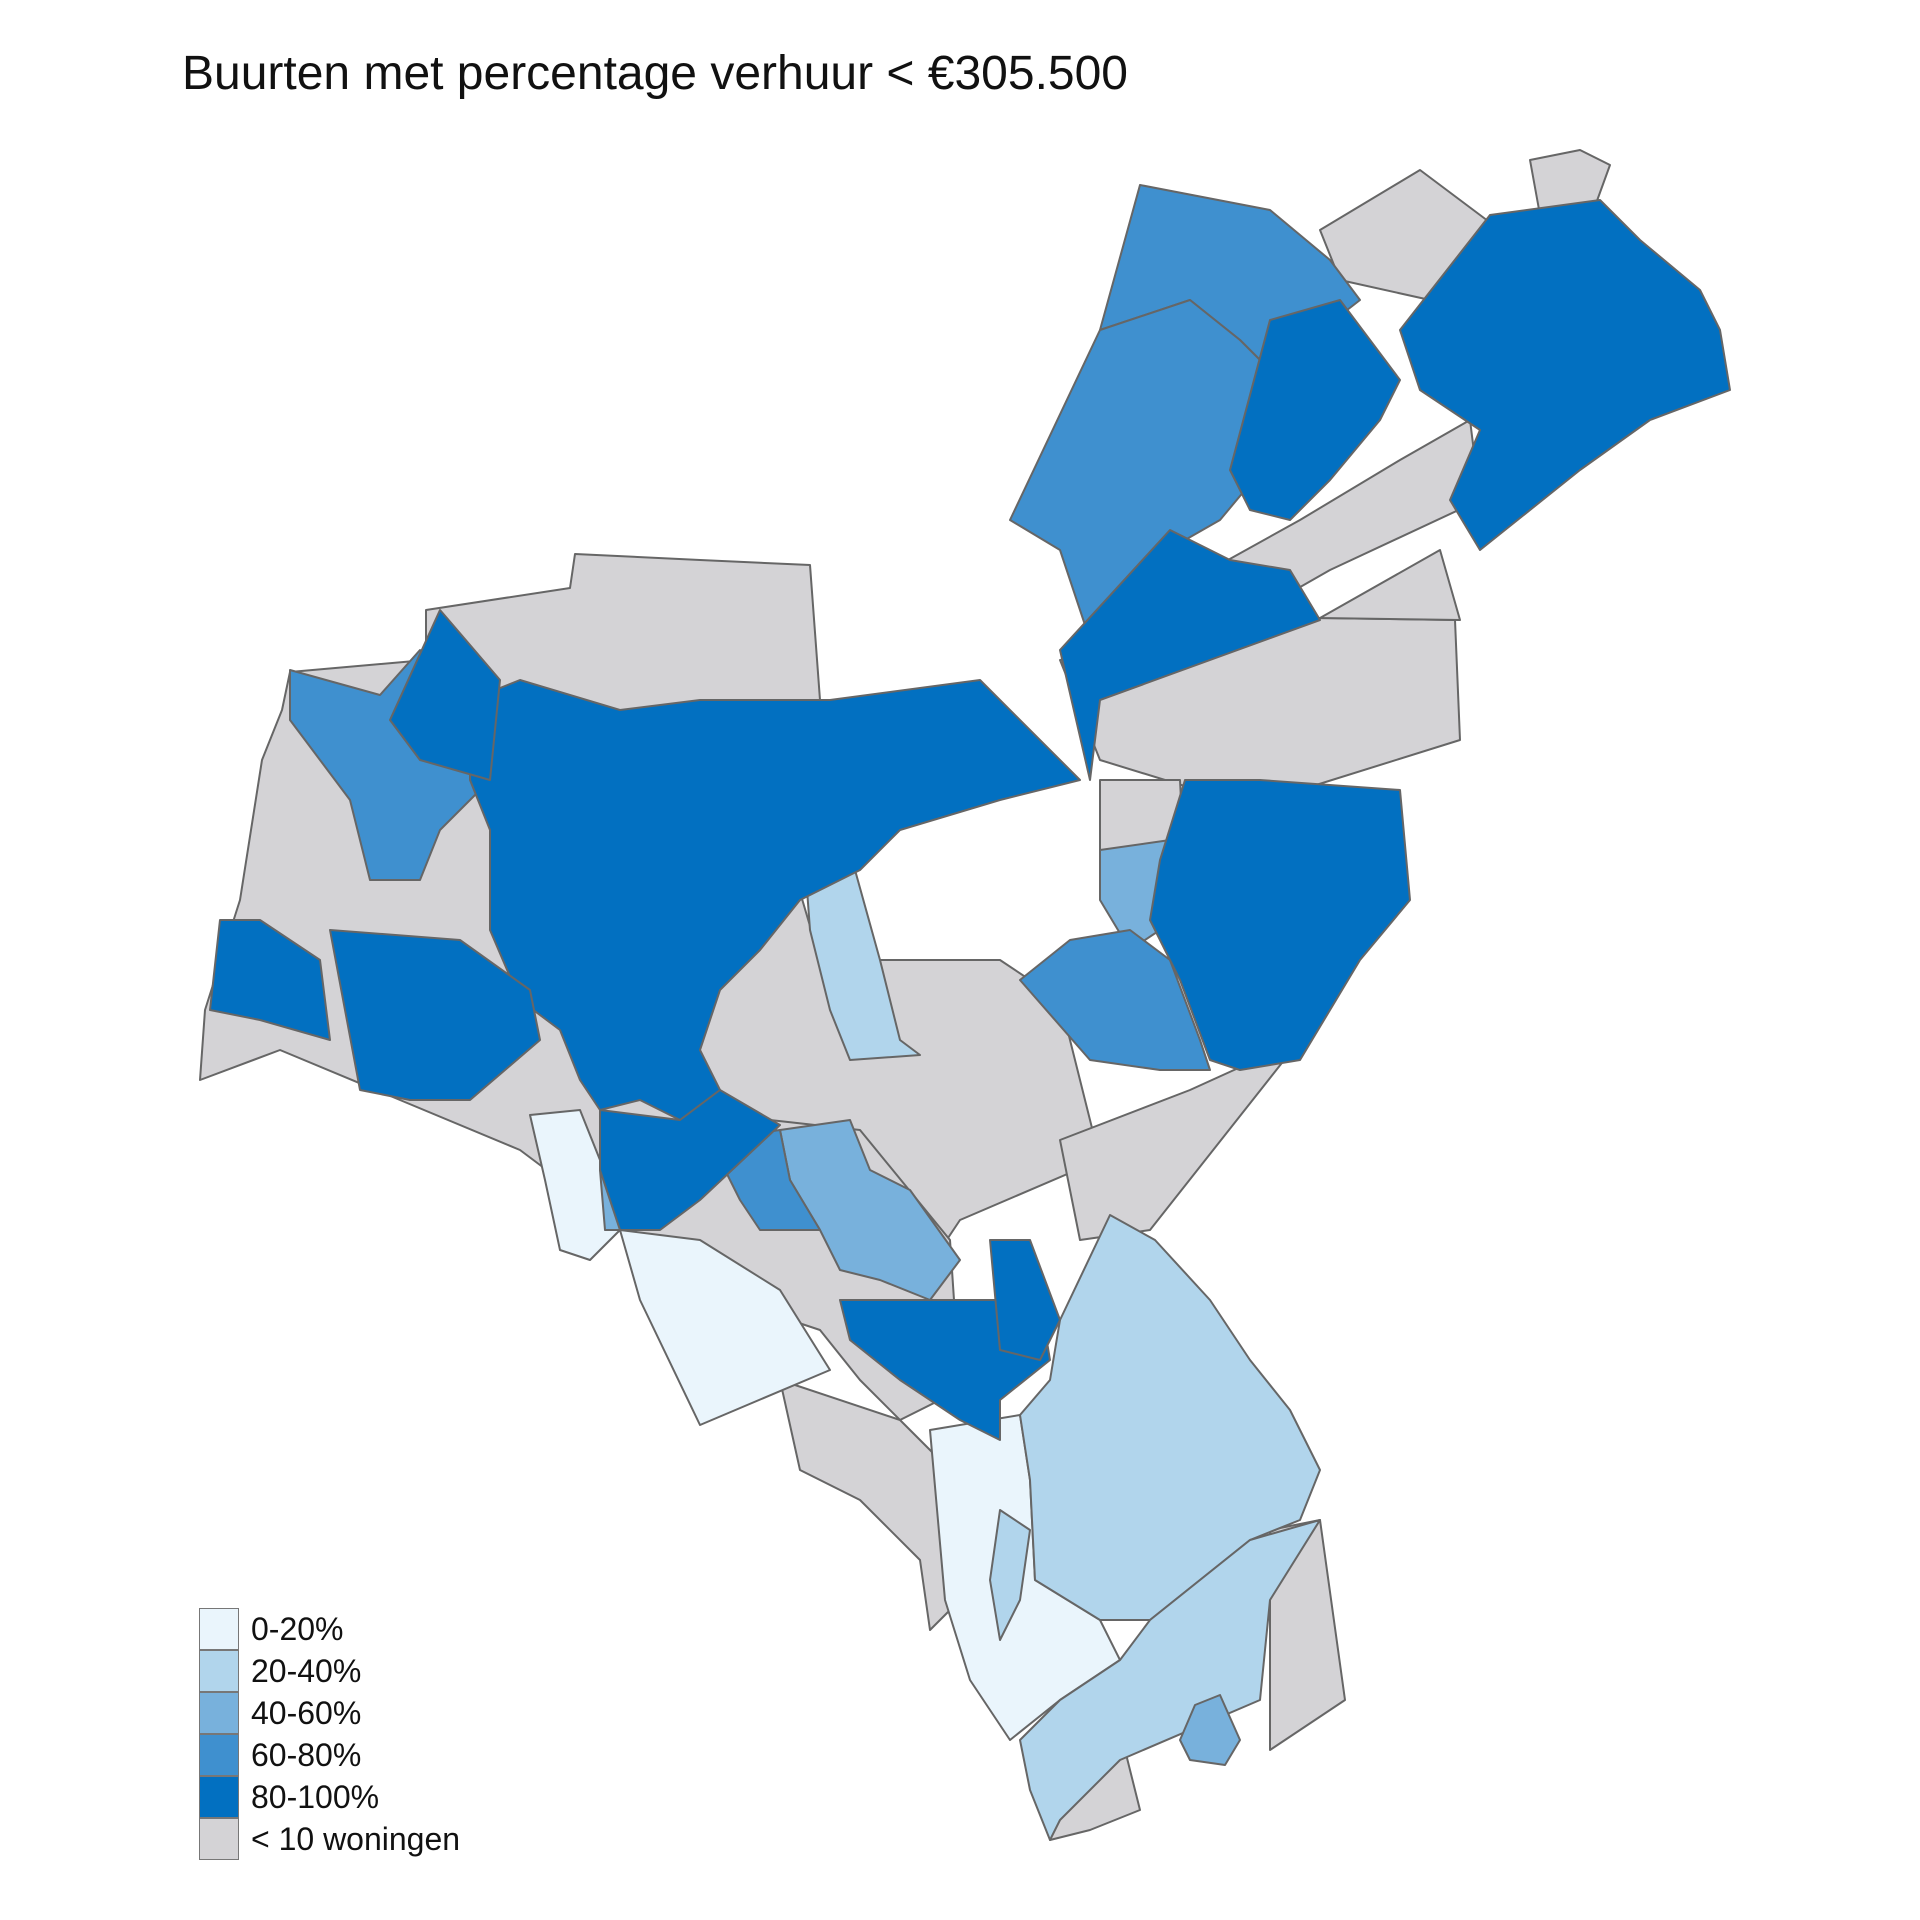  Describe the element at coordinates (356, 1838) in the screenshot. I see `legend-label: < 10 woningen` at that location.